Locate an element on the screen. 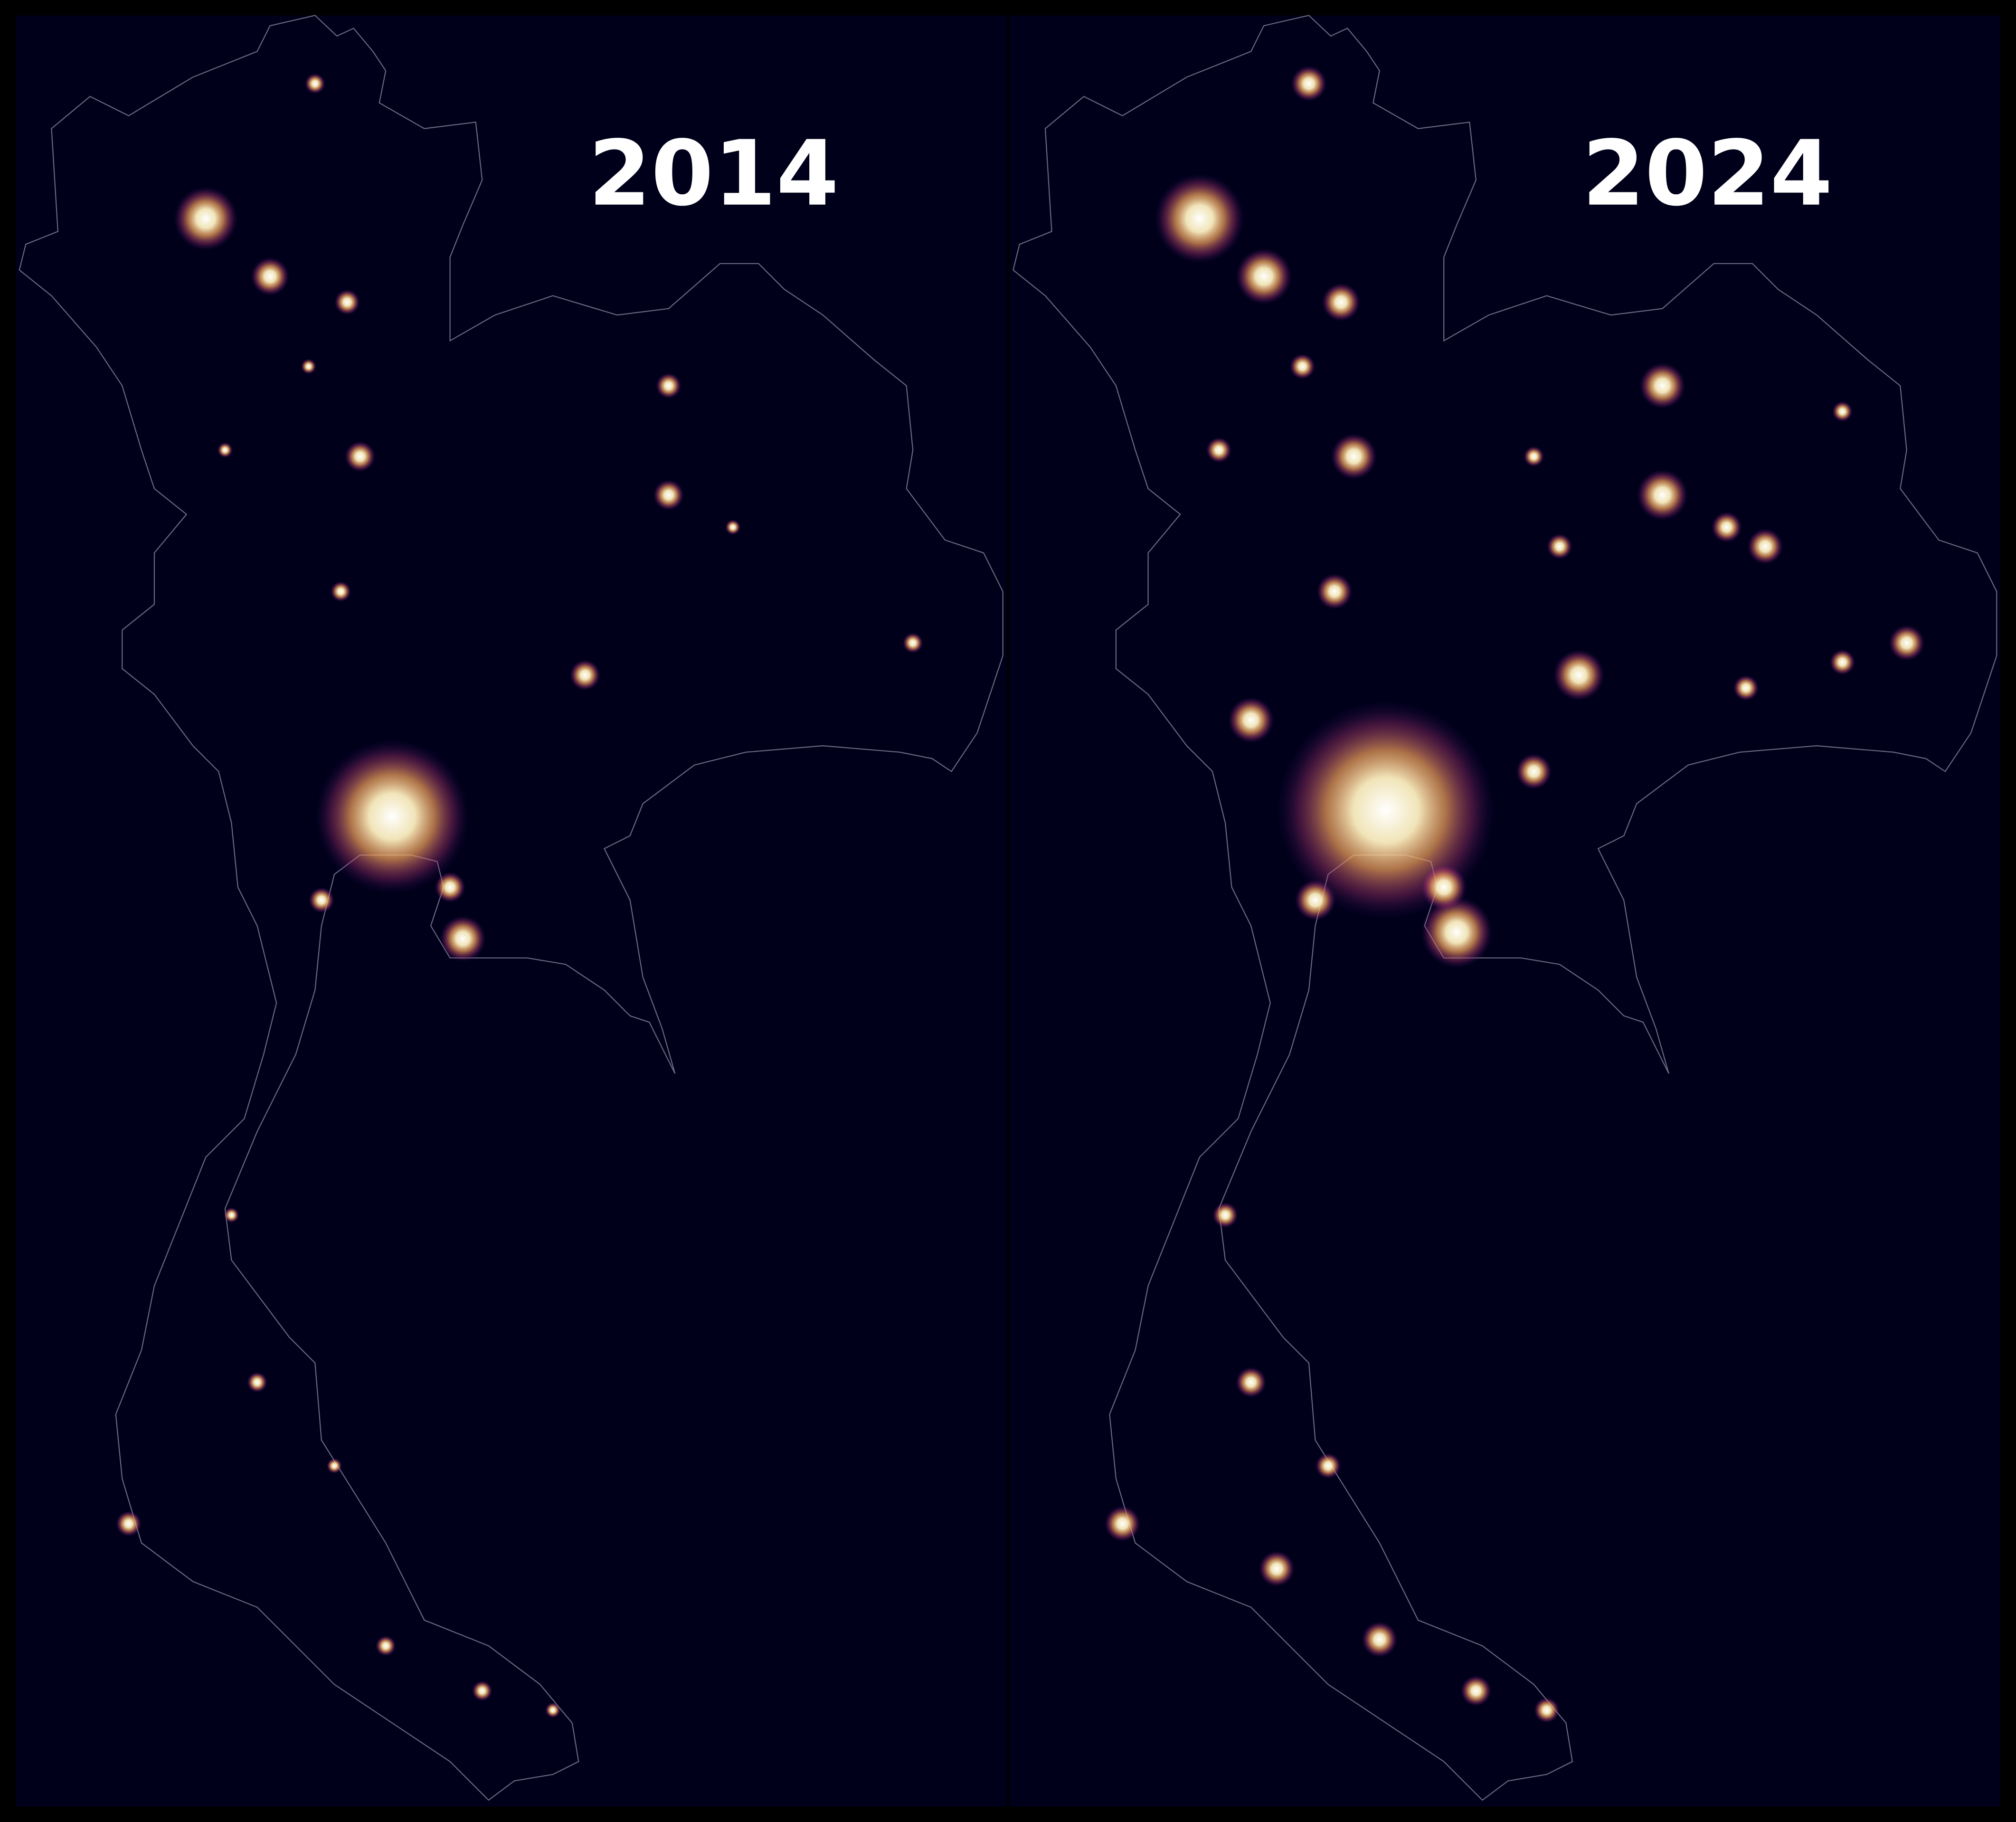 This screenshot has width=2016, height=1822. panel-title: 2024 is located at coordinates (1707, 173).